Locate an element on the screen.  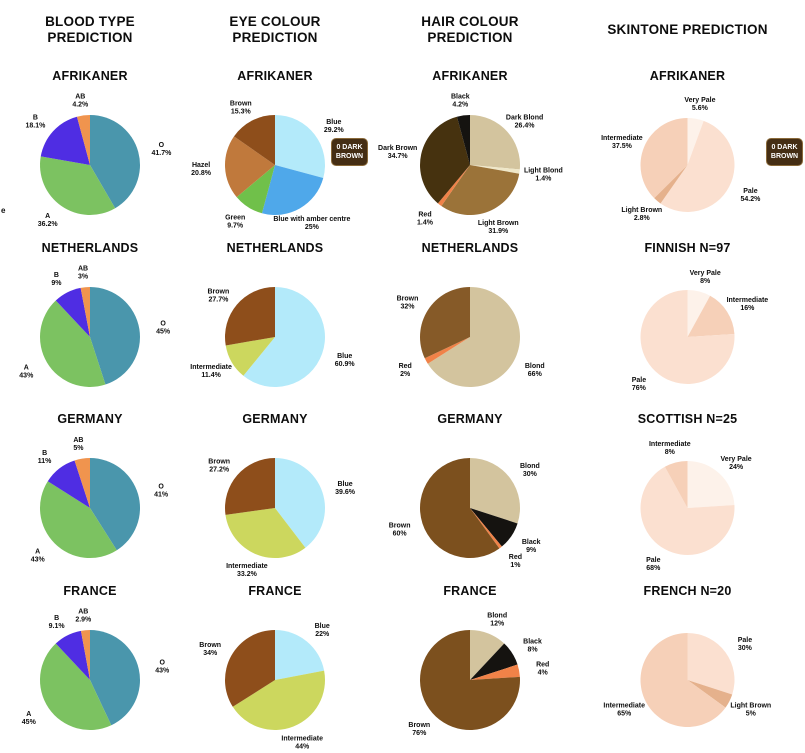
pie-slice-label: AB 5% is located at coordinates (78, 444).